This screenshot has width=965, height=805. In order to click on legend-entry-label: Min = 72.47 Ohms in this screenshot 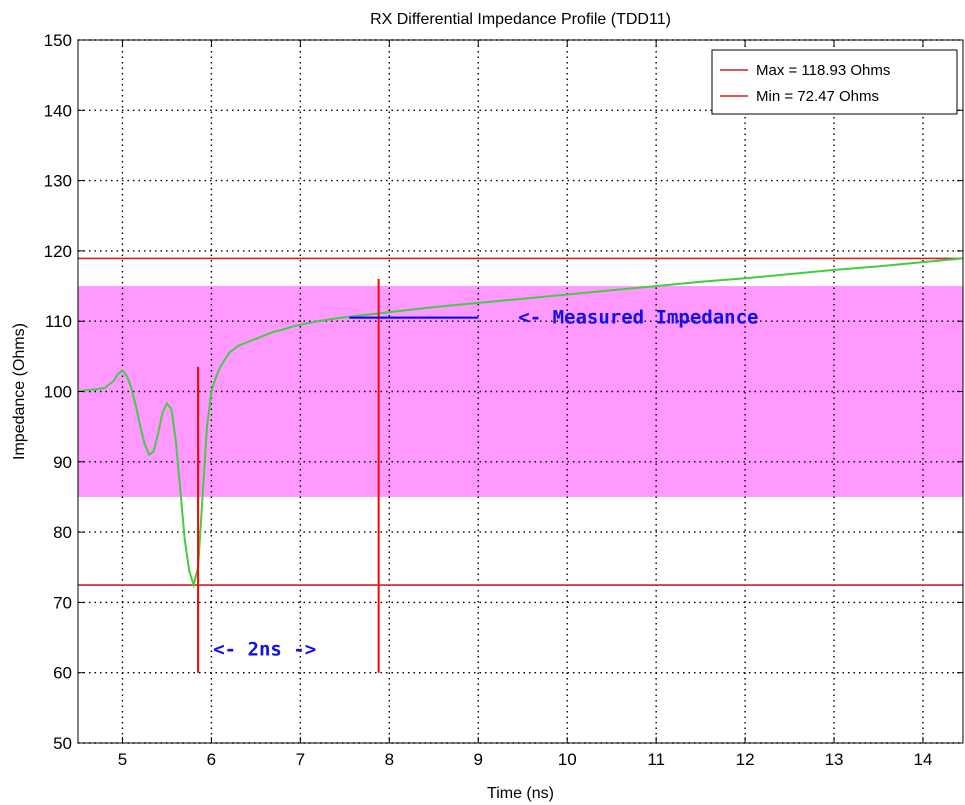, I will do `click(817, 96)`.